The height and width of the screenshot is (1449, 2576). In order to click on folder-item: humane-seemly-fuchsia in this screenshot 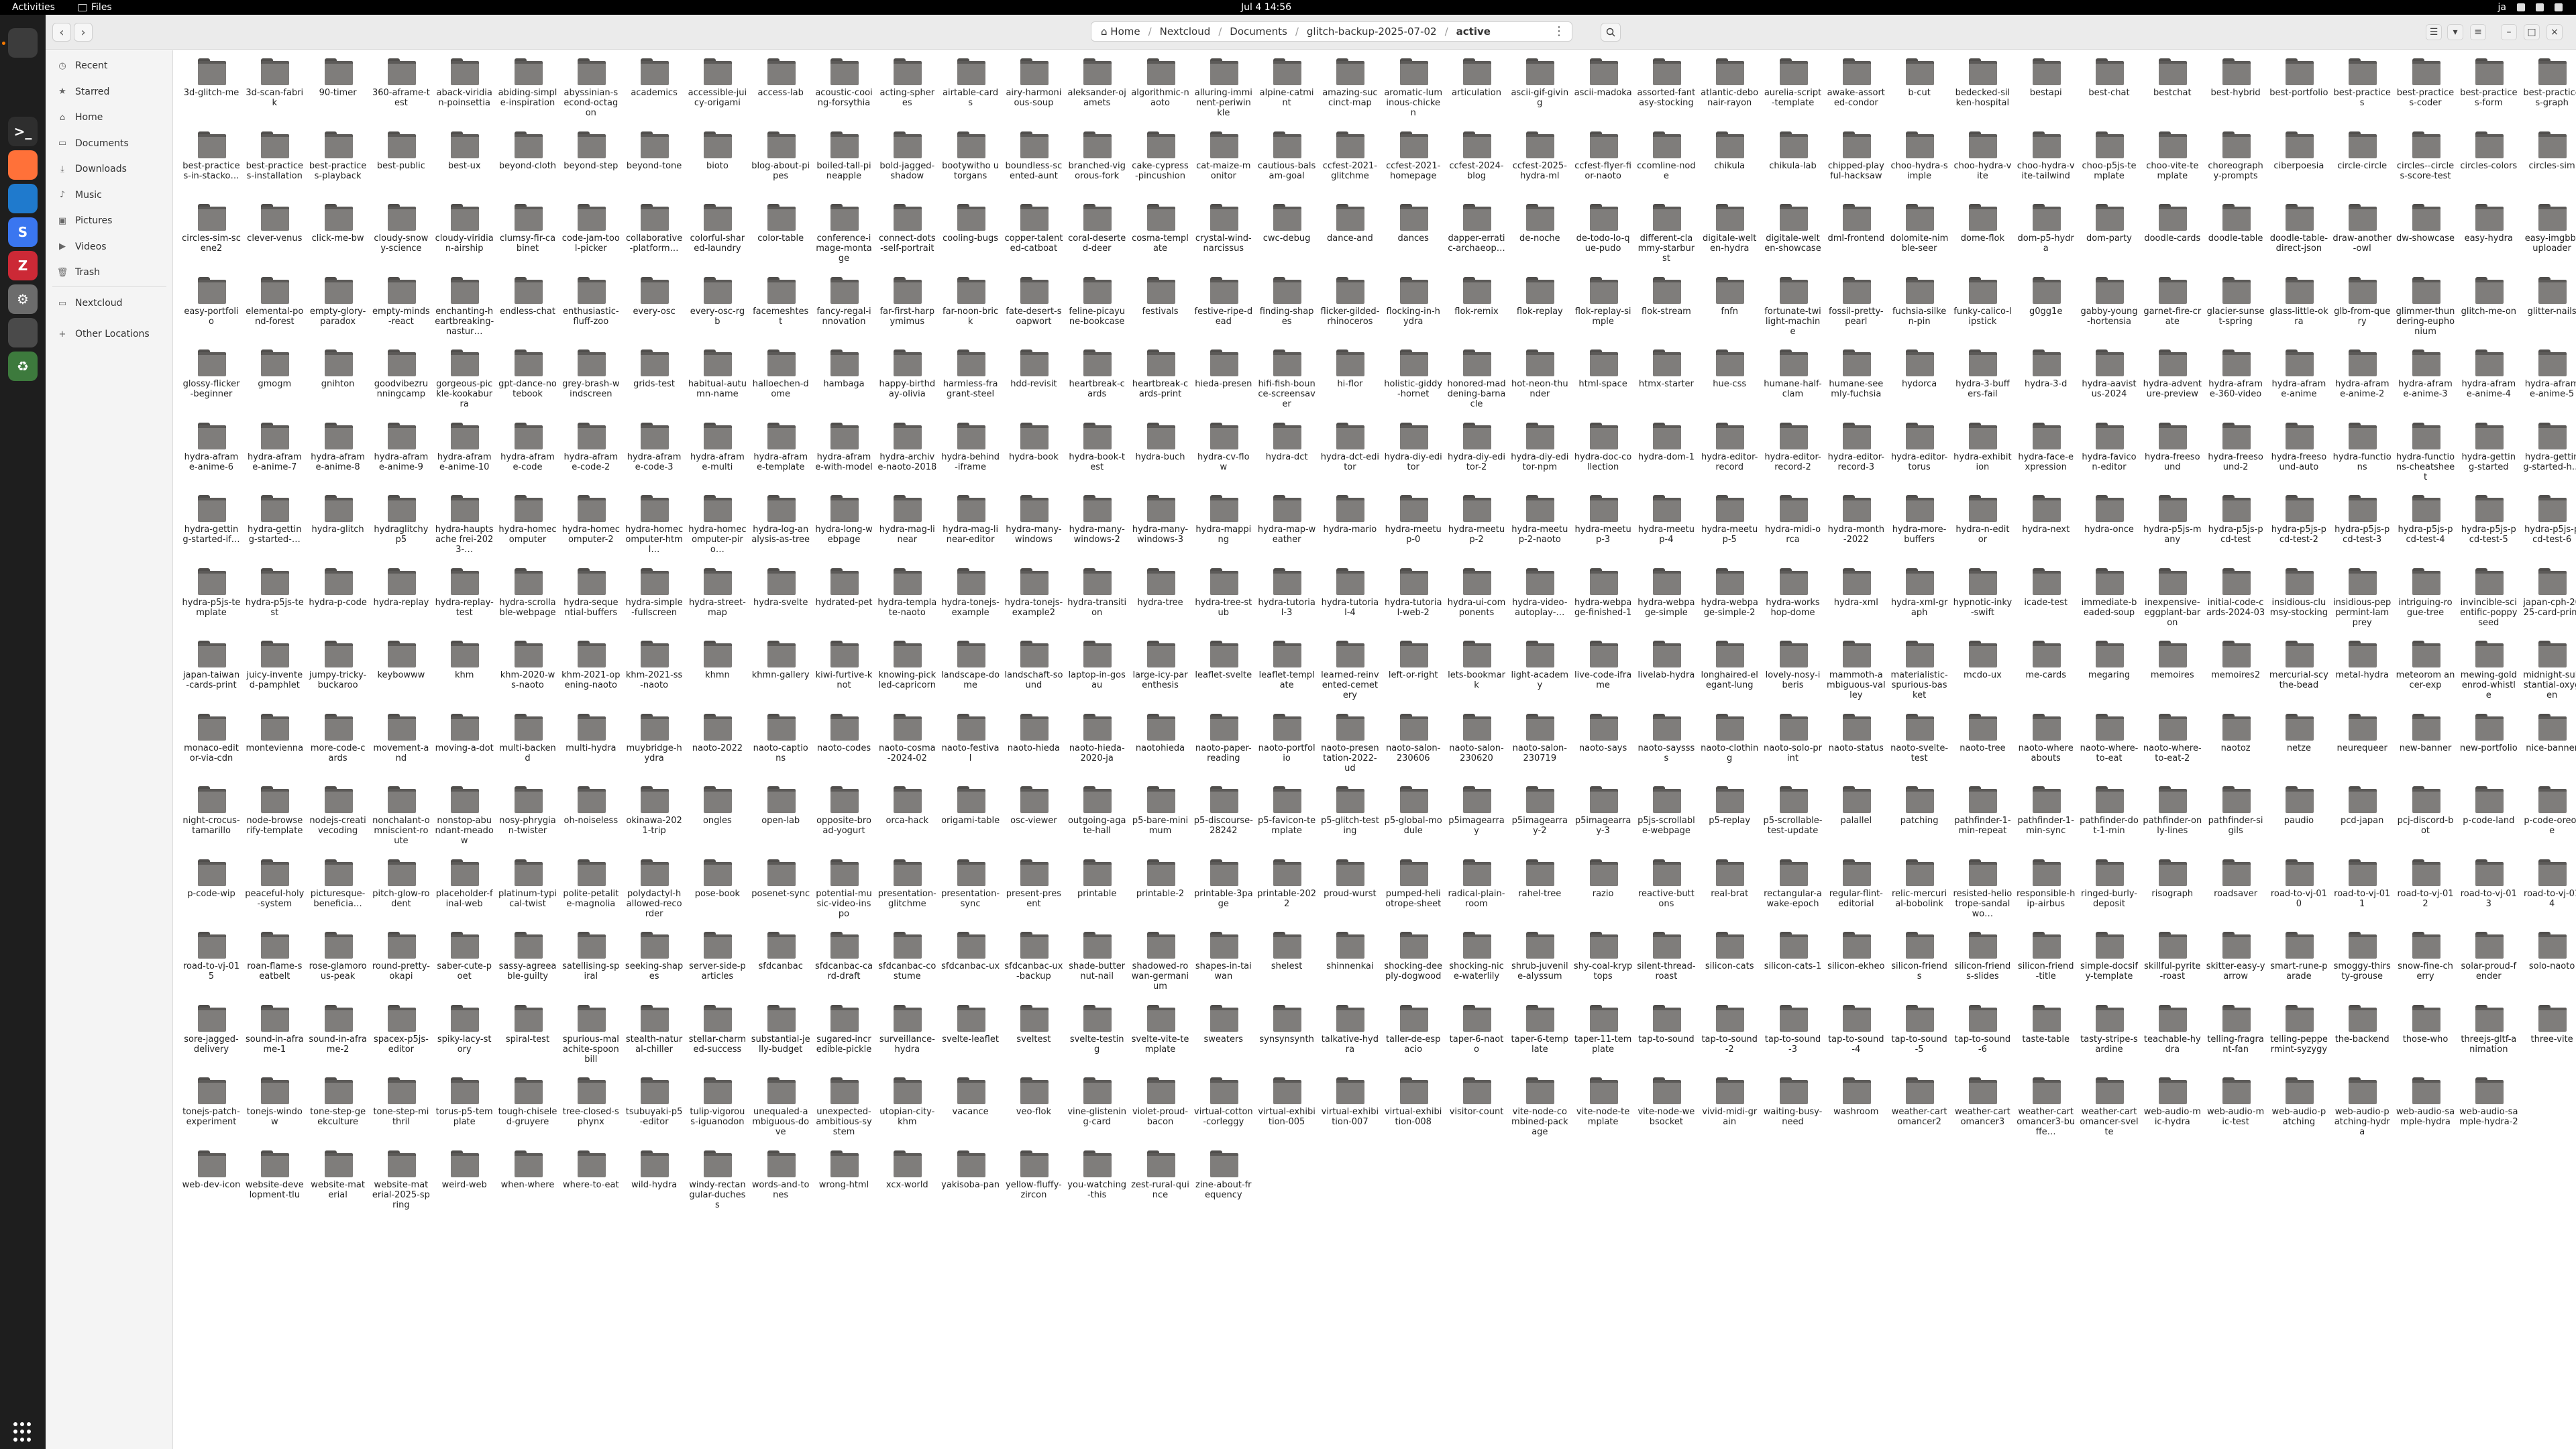, I will do `click(1856, 383)`.